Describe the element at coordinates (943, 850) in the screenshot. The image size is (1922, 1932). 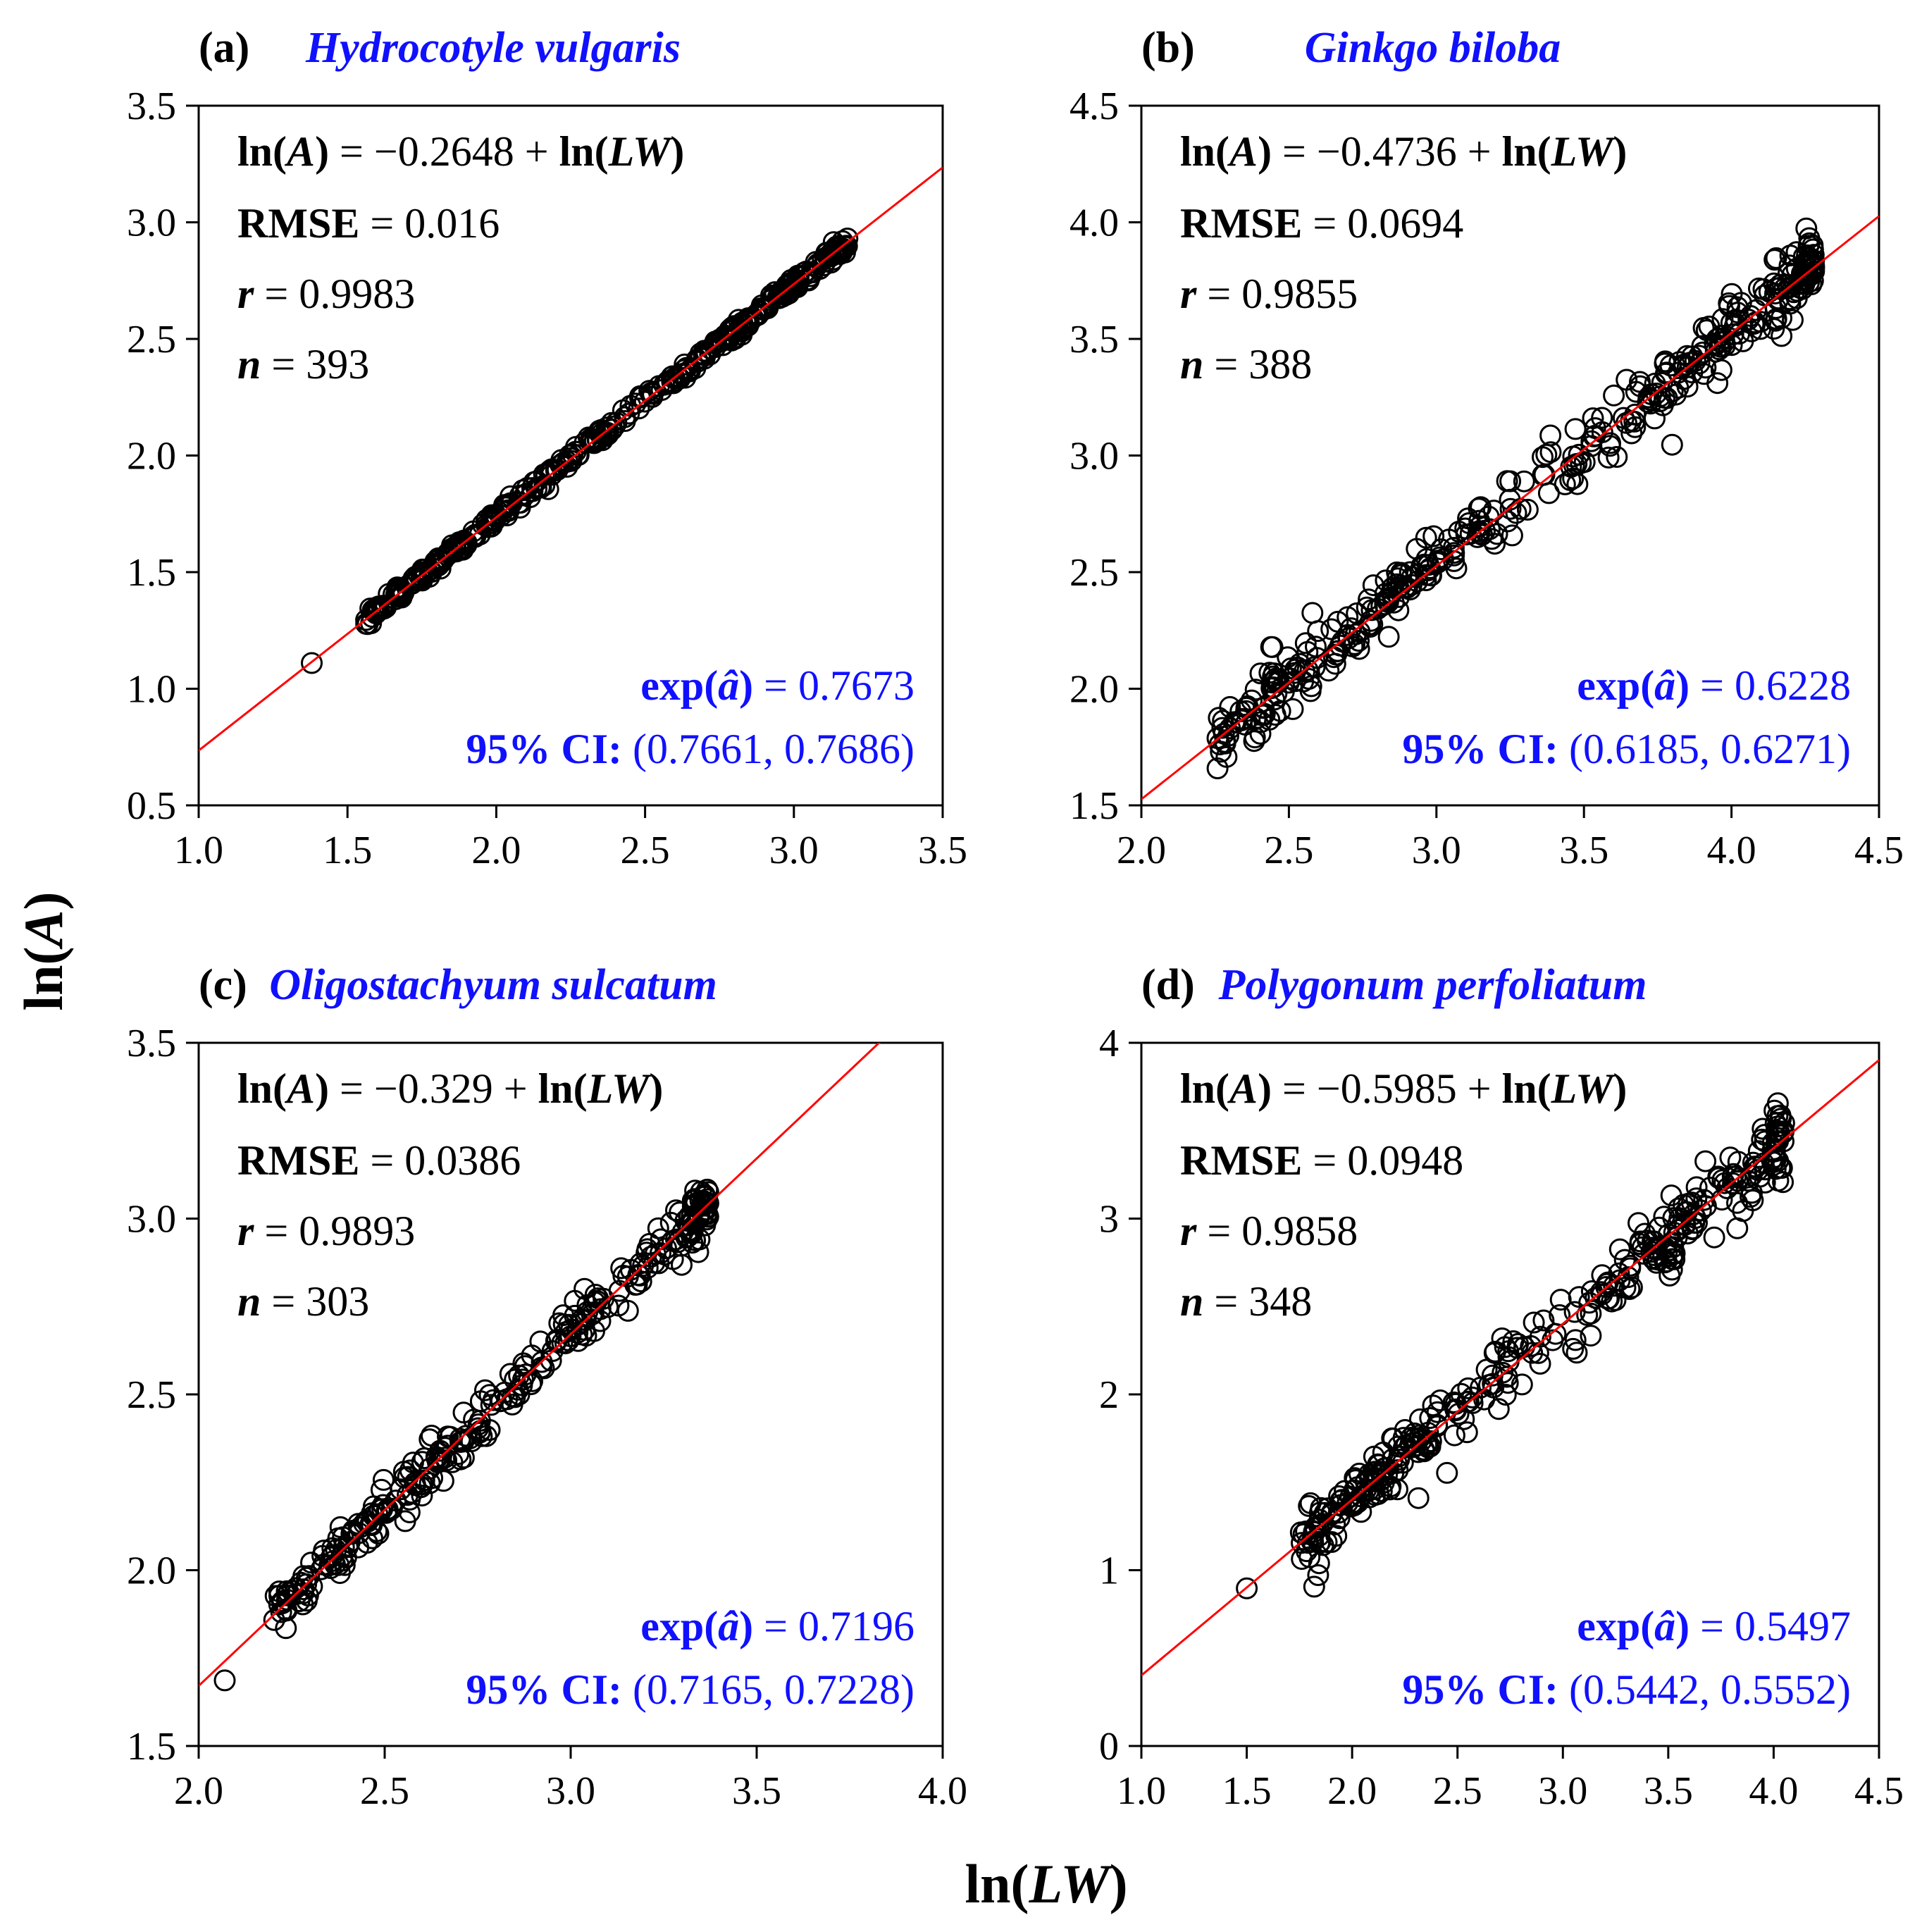
I see `x-tick-label: 3.5` at that location.